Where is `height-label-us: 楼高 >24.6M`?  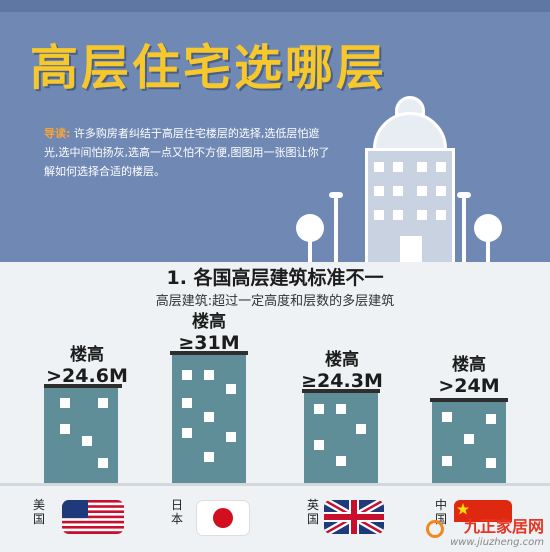 height-label-us: 楼高 >24.6M is located at coordinates (87, 366).